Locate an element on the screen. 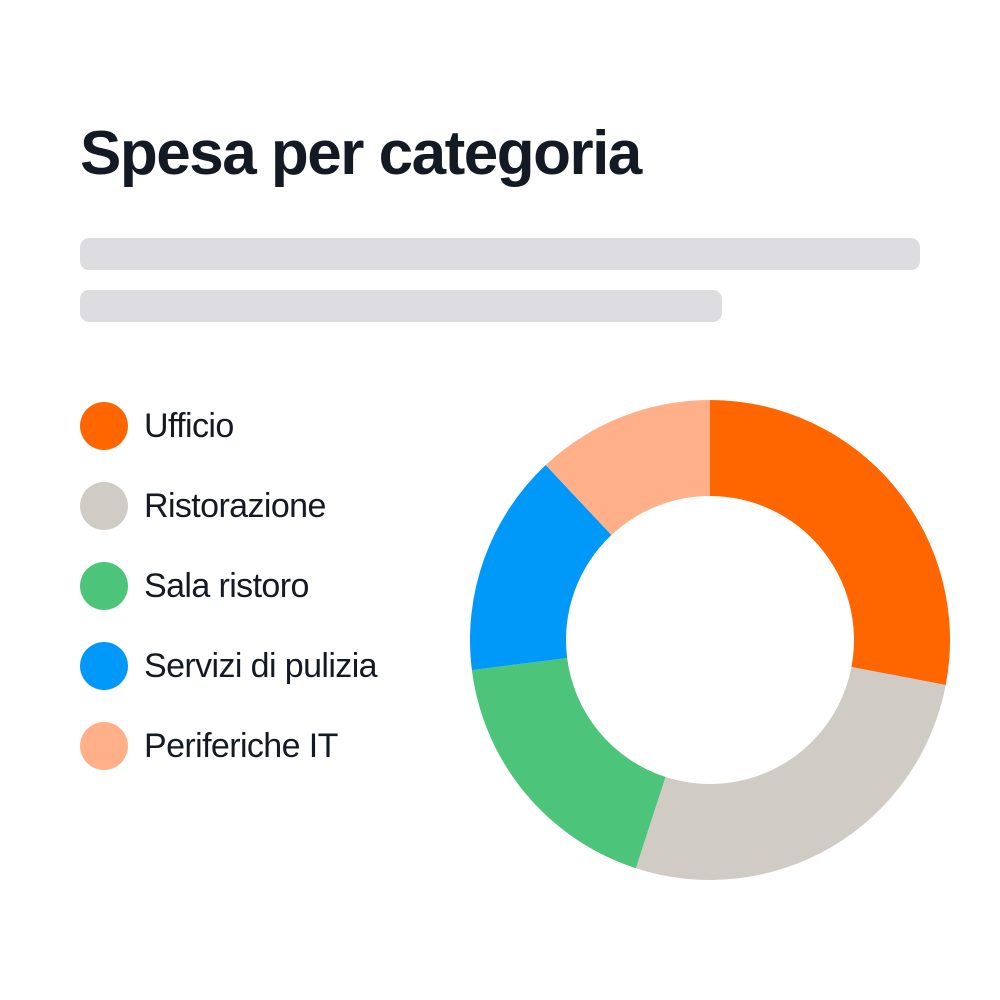 This screenshot has width=1000, height=1000. legend-item-ristorazione: Ristorazione is located at coordinates (228, 506).